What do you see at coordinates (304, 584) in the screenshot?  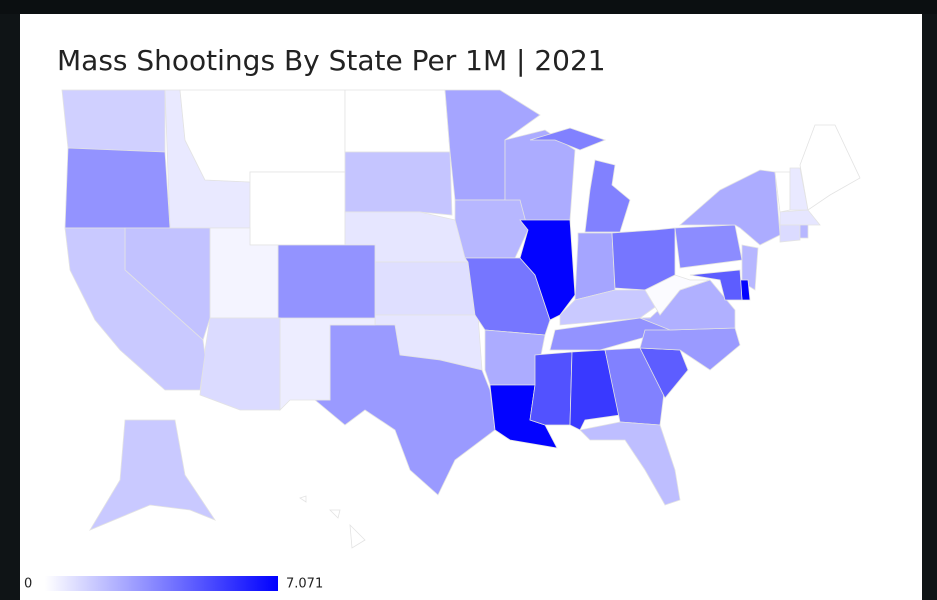 I see `legend-max-label: 7.071` at bounding box center [304, 584].